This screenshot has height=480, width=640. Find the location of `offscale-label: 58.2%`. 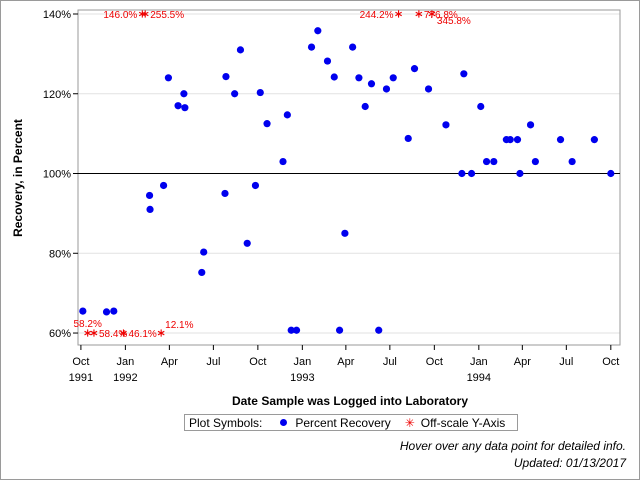

offscale-label: 58.2% is located at coordinates (87, 324).